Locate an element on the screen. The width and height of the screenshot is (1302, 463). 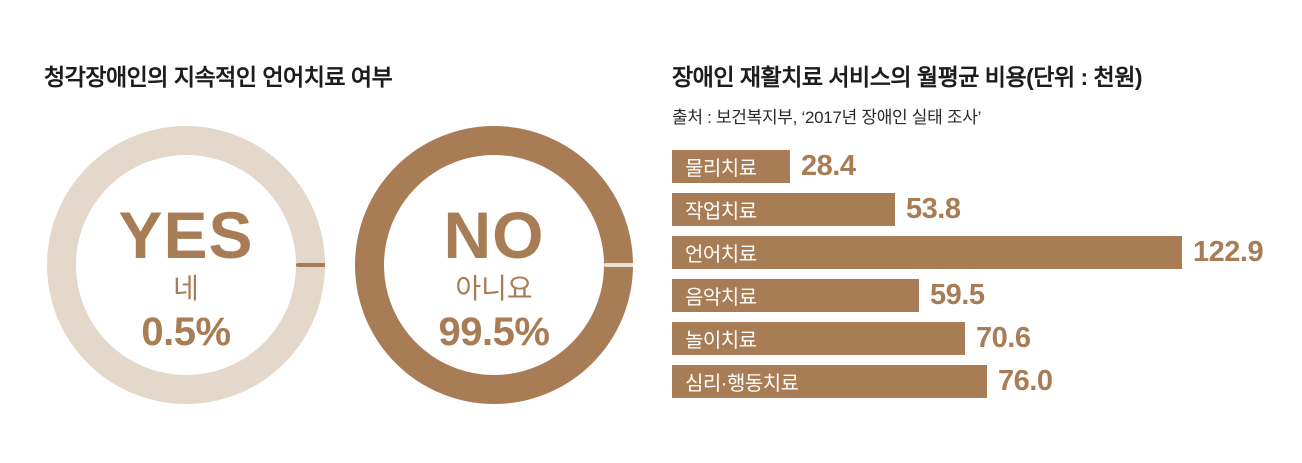
right-chart-title: 장애인 재활치료 서비스의 월평균 비용(단위 : 천원) is located at coordinates (907, 77).